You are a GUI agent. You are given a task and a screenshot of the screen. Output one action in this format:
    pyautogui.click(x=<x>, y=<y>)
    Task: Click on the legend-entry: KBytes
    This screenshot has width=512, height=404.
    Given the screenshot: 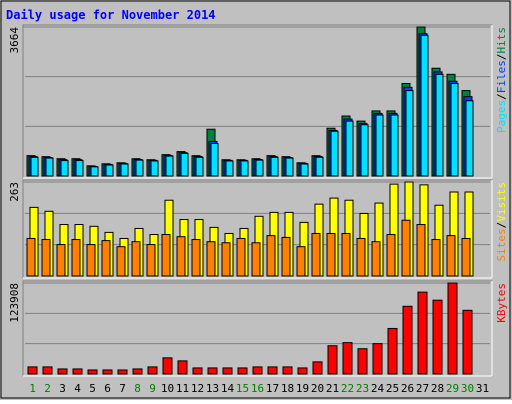 What is the action you would take?
    pyautogui.click(x=501, y=303)
    